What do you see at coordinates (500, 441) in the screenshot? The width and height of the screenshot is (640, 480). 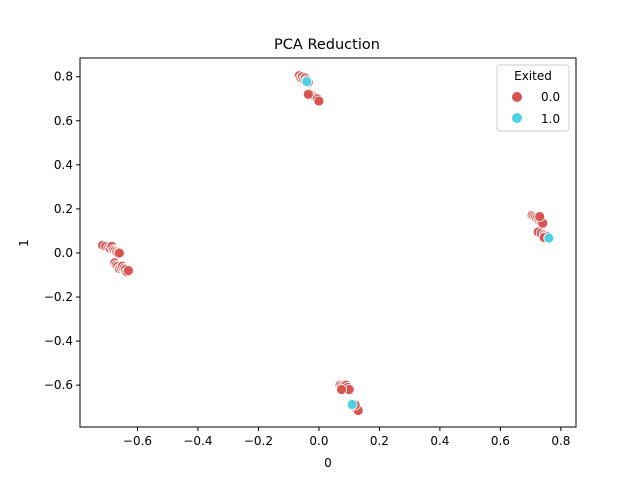 I see `x-tick-label-6: 0.6` at bounding box center [500, 441].